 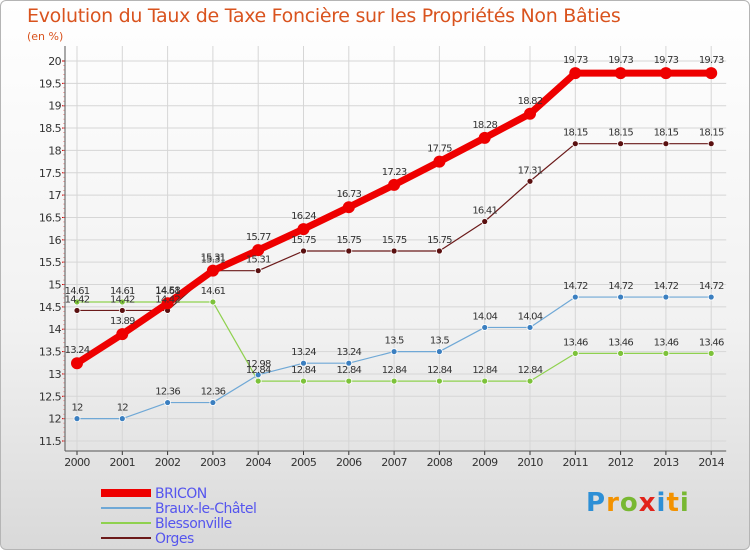 I want to click on y-tick-label: 13, so click(x=54, y=374).